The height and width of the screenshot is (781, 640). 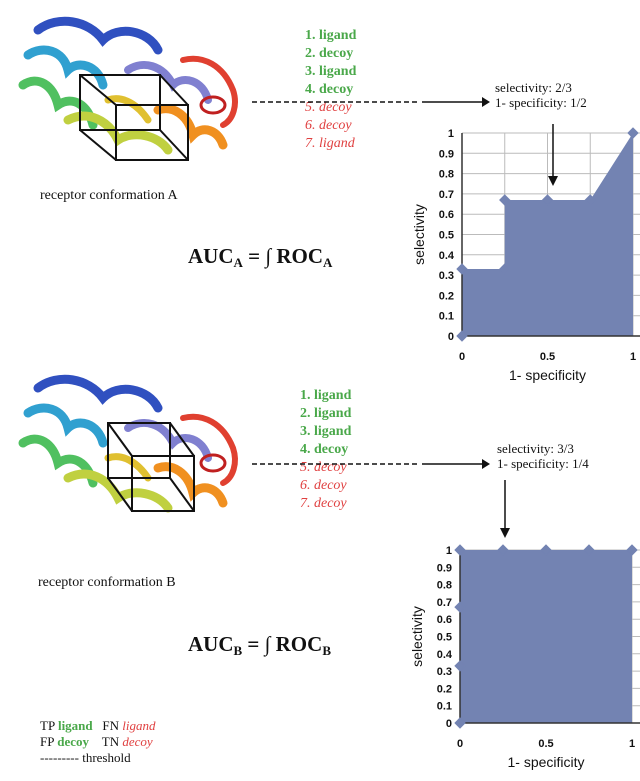 I want to click on rank-item: 2. ligand, so click(x=326, y=413).